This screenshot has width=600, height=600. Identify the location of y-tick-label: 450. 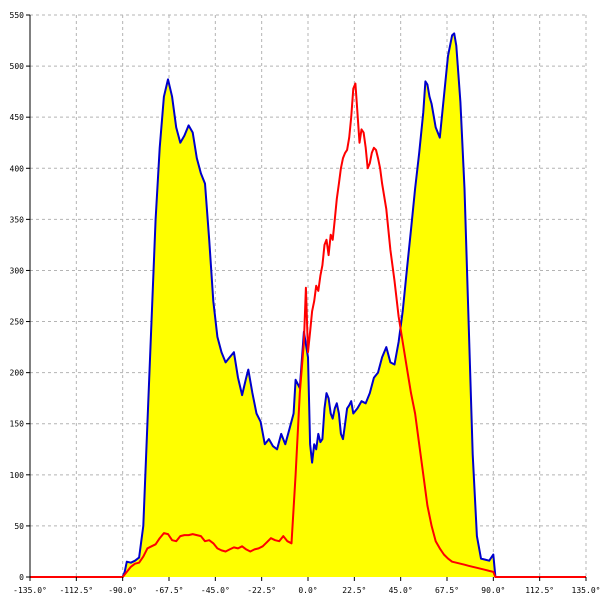
(17, 117).